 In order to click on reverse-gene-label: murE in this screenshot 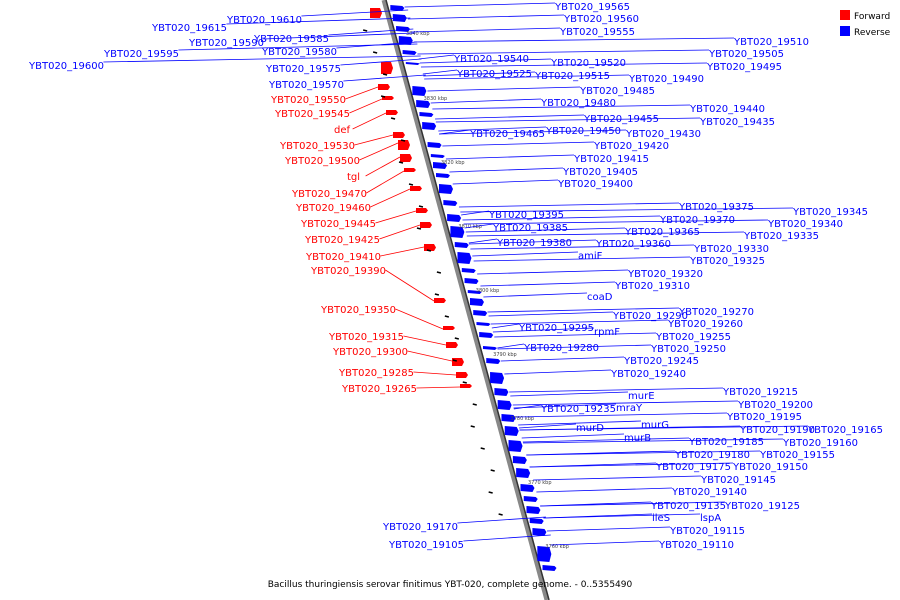, I will do `click(641, 396)`.